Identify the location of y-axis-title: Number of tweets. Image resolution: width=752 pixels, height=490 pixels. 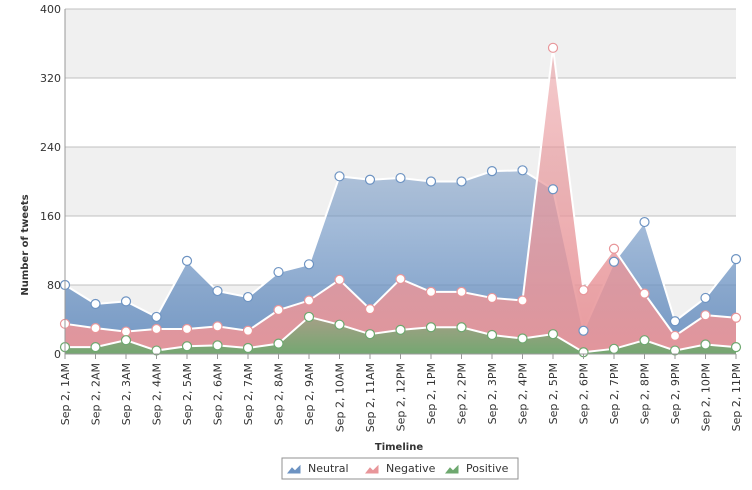
(25, 244).